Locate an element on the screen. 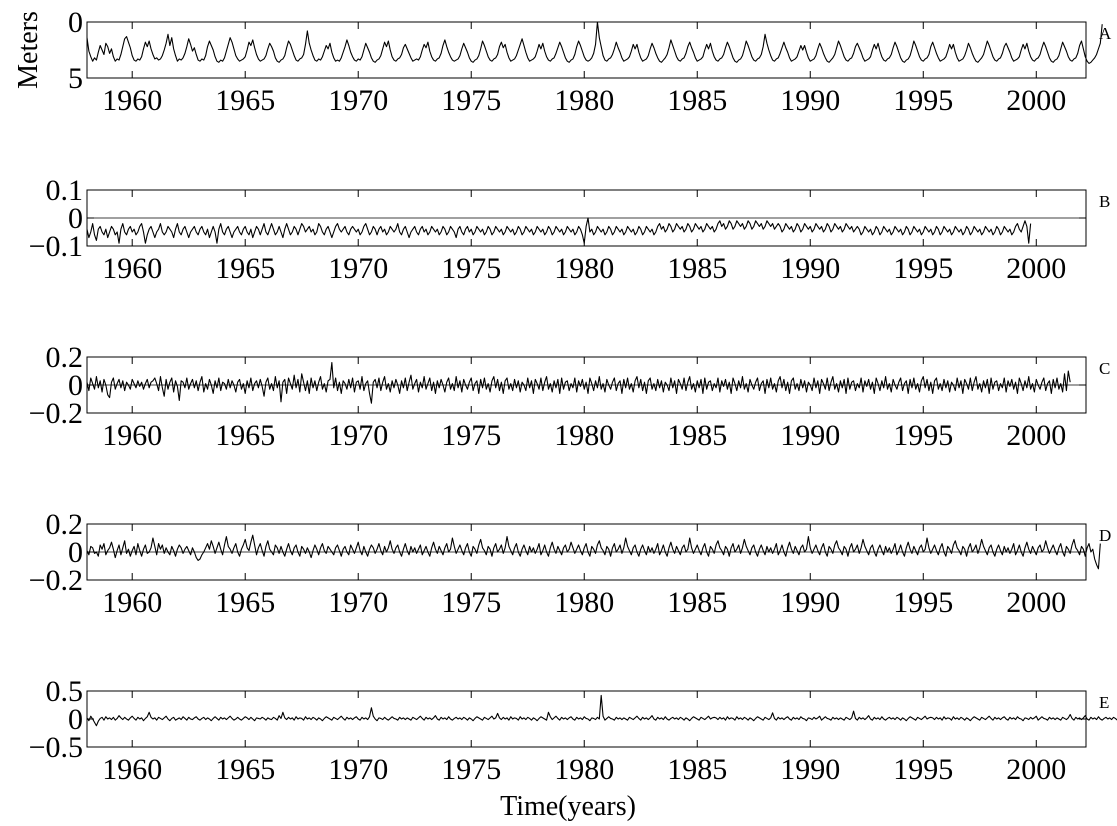 The height and width of the screenshot is (826, 1117). panel-e-series-line is located at coordinates (601, 710).